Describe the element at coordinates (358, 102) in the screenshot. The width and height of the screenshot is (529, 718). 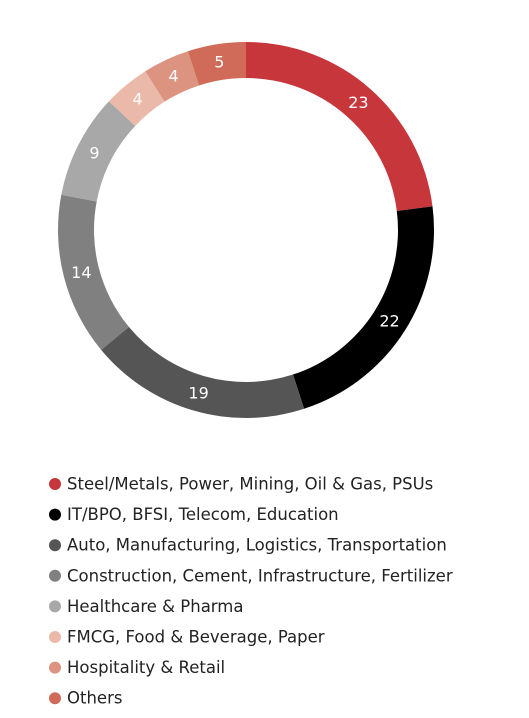
I see `data-label: 23` at that location.